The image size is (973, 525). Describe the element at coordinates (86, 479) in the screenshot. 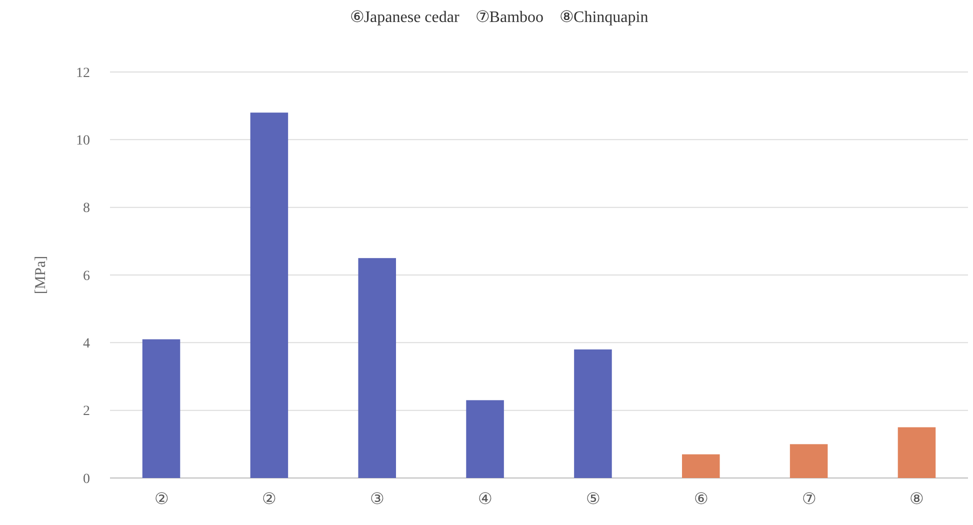

I see `y-tick-label: 0` at that location.